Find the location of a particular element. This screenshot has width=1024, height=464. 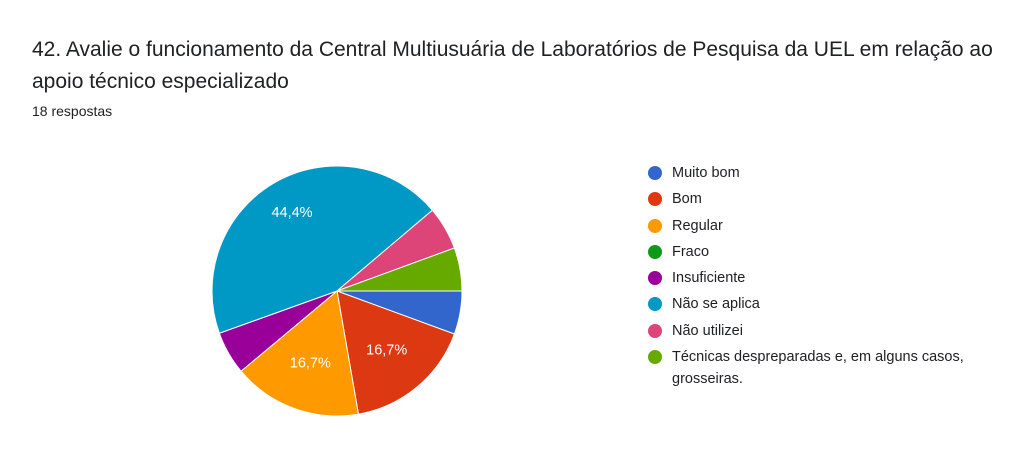

legend-label: Não se aplica is located at coordinates (716, 304).